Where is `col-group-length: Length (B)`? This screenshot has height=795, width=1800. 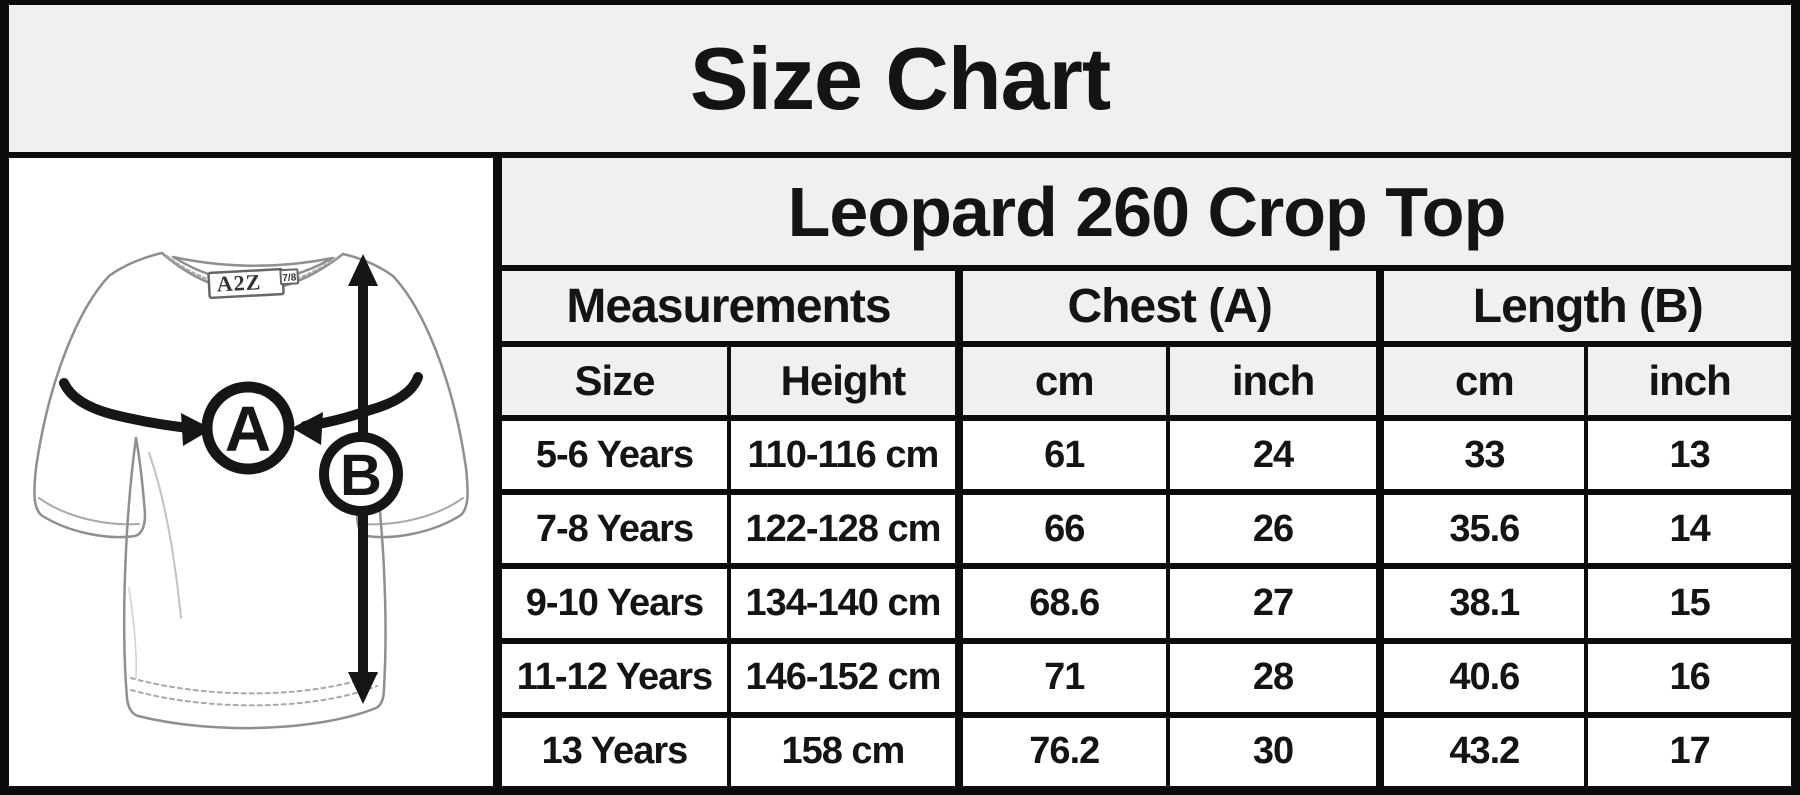
col-group-length: Length (B) is located at coordinates (1585, 306).